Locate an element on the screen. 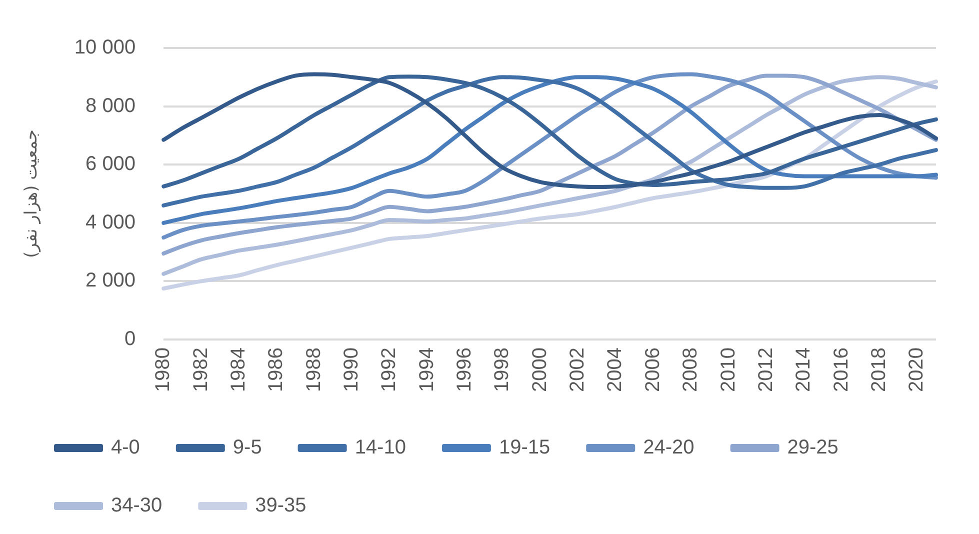 This screenshot has width=979, height=534. y-tick-label: 2 000 is located at coordinates (111, 281).